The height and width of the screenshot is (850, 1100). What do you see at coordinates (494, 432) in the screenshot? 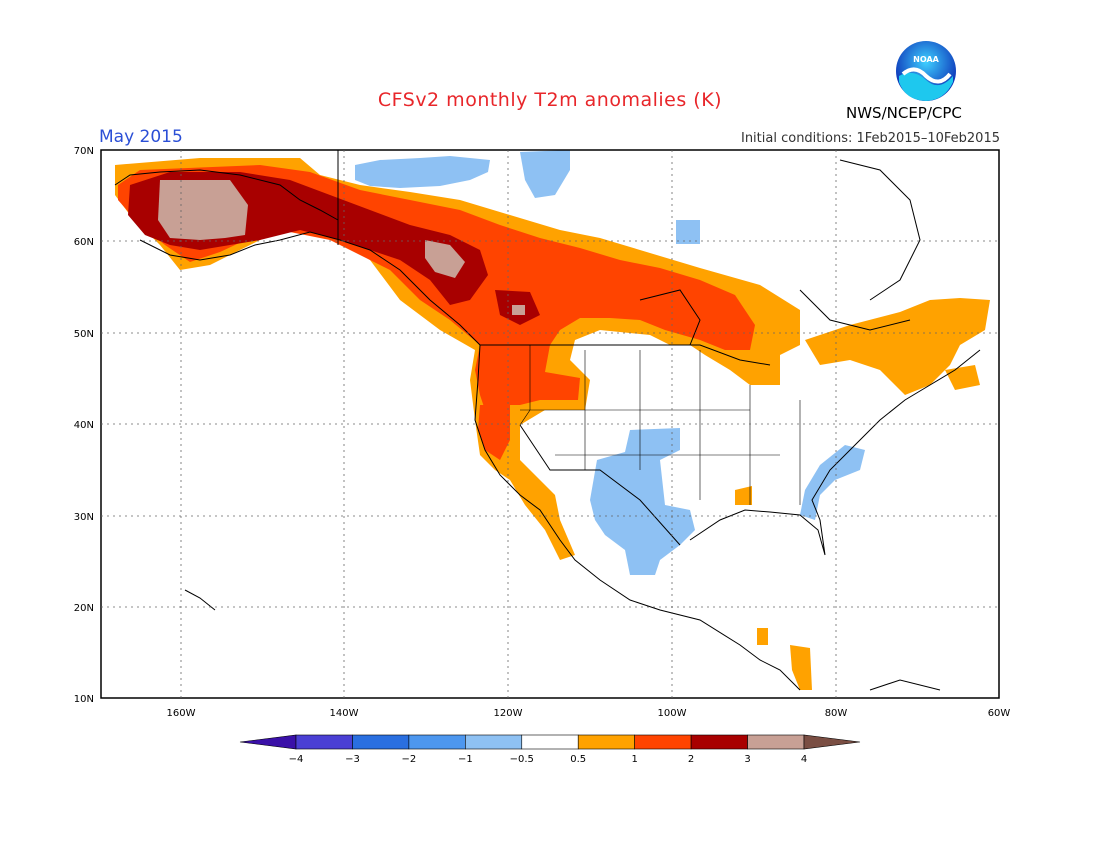
I see `warm-anomaly-california` at bounding box center [494, 432].